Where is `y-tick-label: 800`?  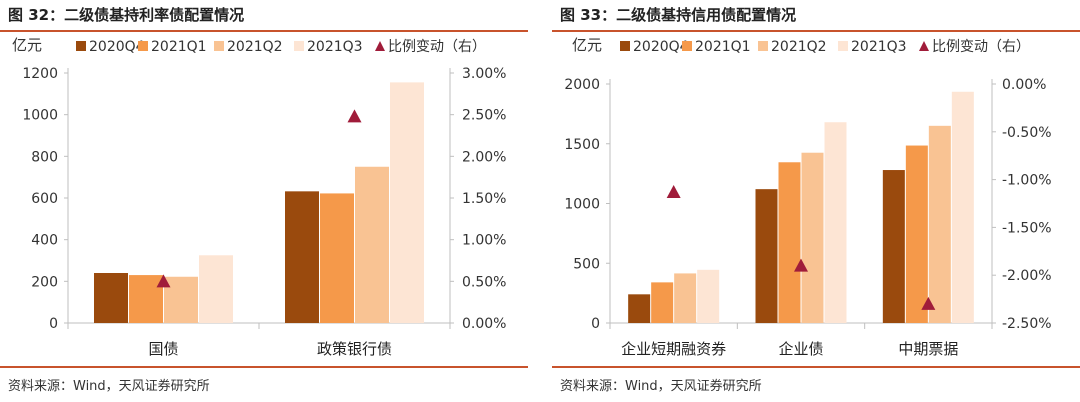
y-tick-label: 800 is located at coordinates (44, 157).